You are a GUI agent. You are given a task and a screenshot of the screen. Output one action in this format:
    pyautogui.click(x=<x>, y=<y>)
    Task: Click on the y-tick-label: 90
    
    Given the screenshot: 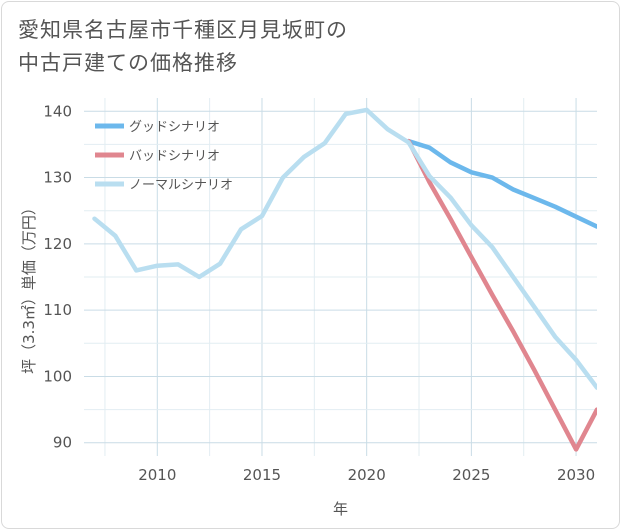 What is the action you would take?
    pyautogui.click(x=62, y=443)
    